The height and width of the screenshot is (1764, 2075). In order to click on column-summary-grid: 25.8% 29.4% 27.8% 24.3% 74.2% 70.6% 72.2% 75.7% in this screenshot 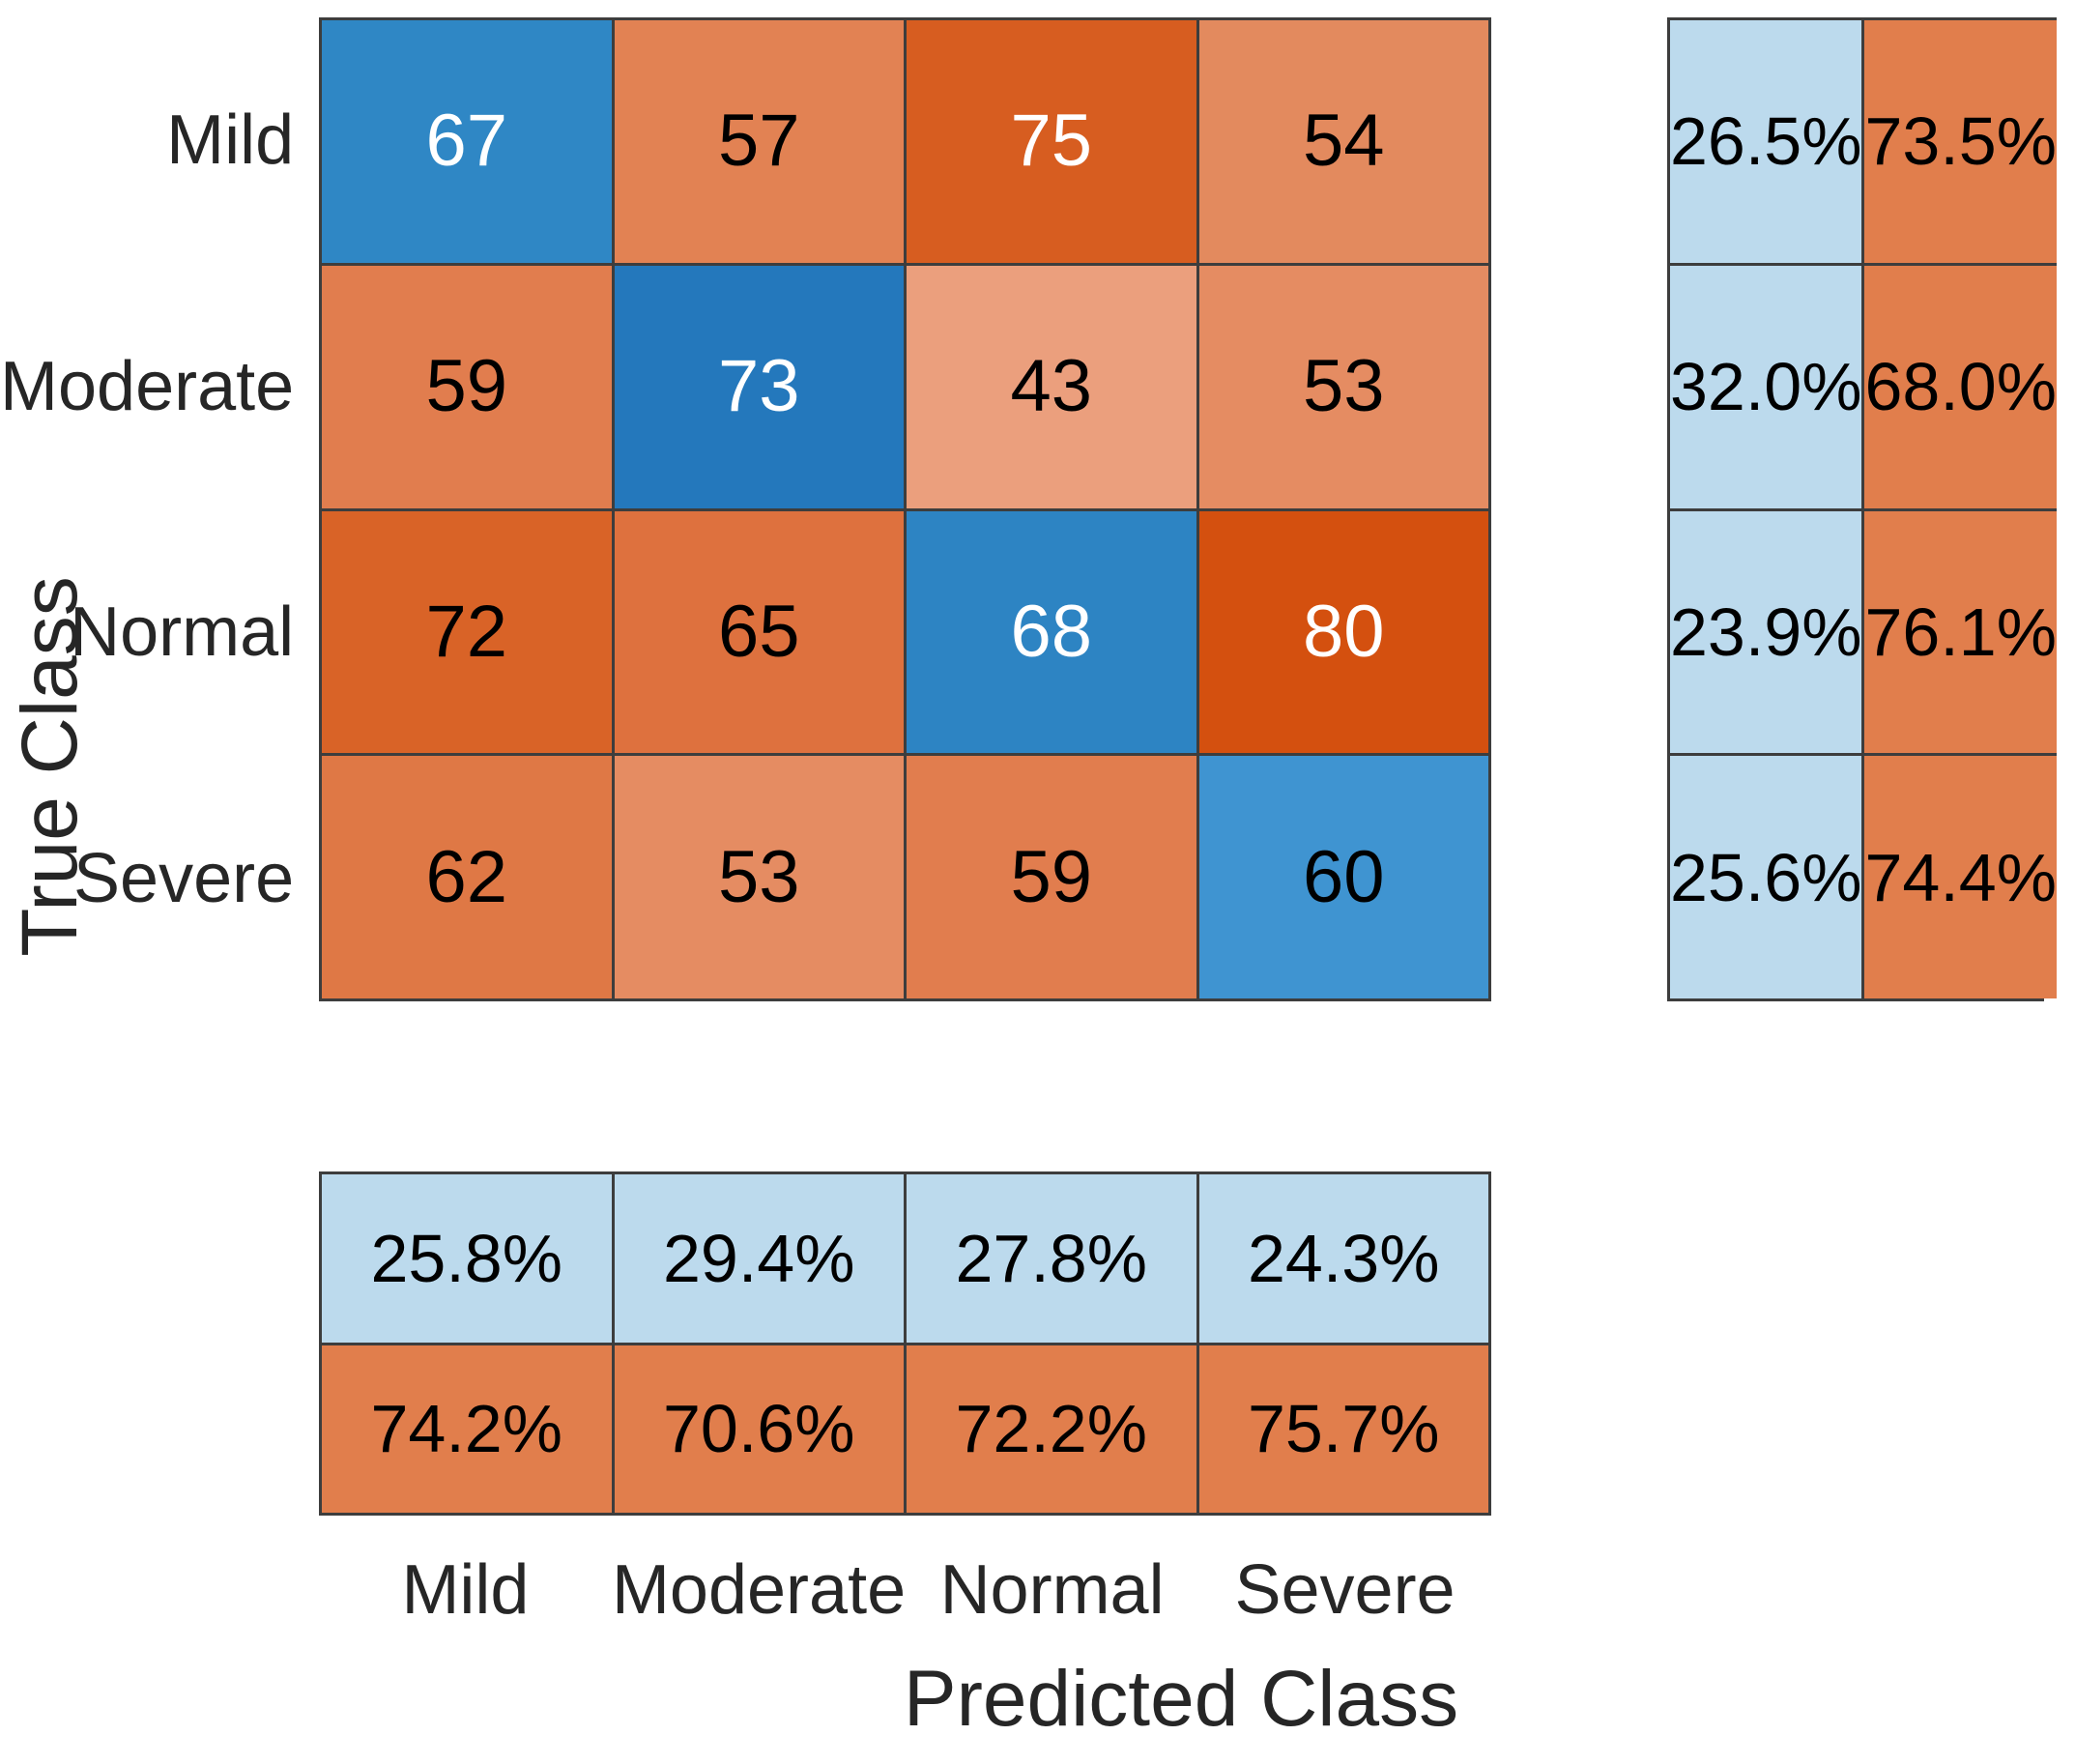, I will do `click(905, 1343)`.